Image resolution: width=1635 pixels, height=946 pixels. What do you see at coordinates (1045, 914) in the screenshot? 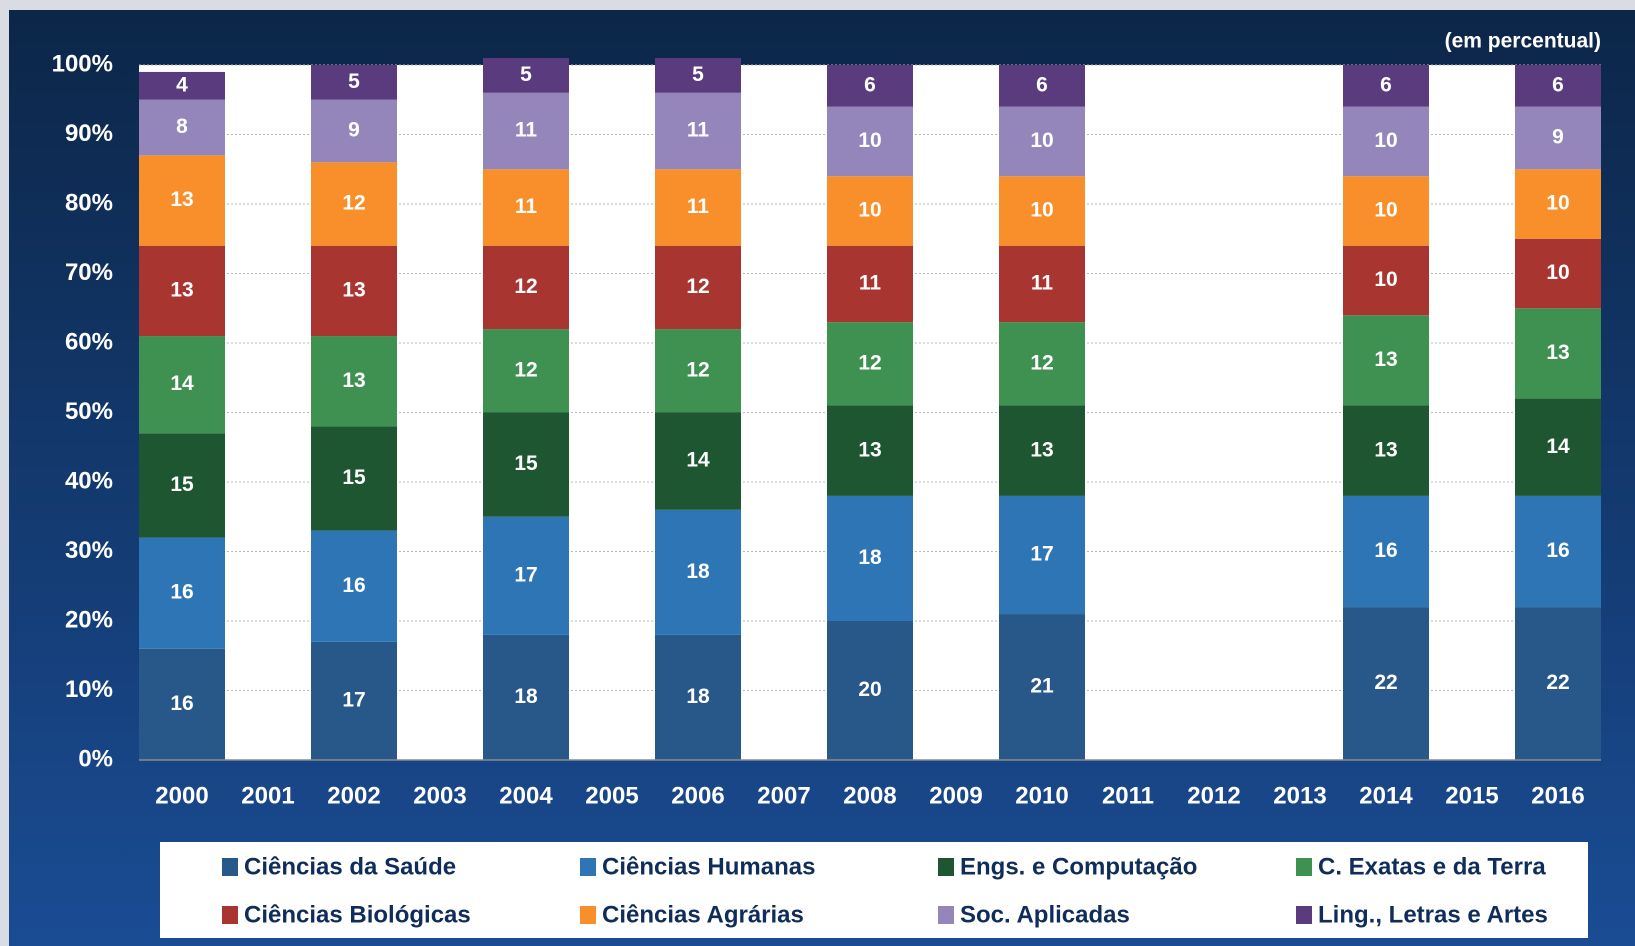
I see `legend-label: Soc. Aplicadas` at bounding box center [1045, 914].